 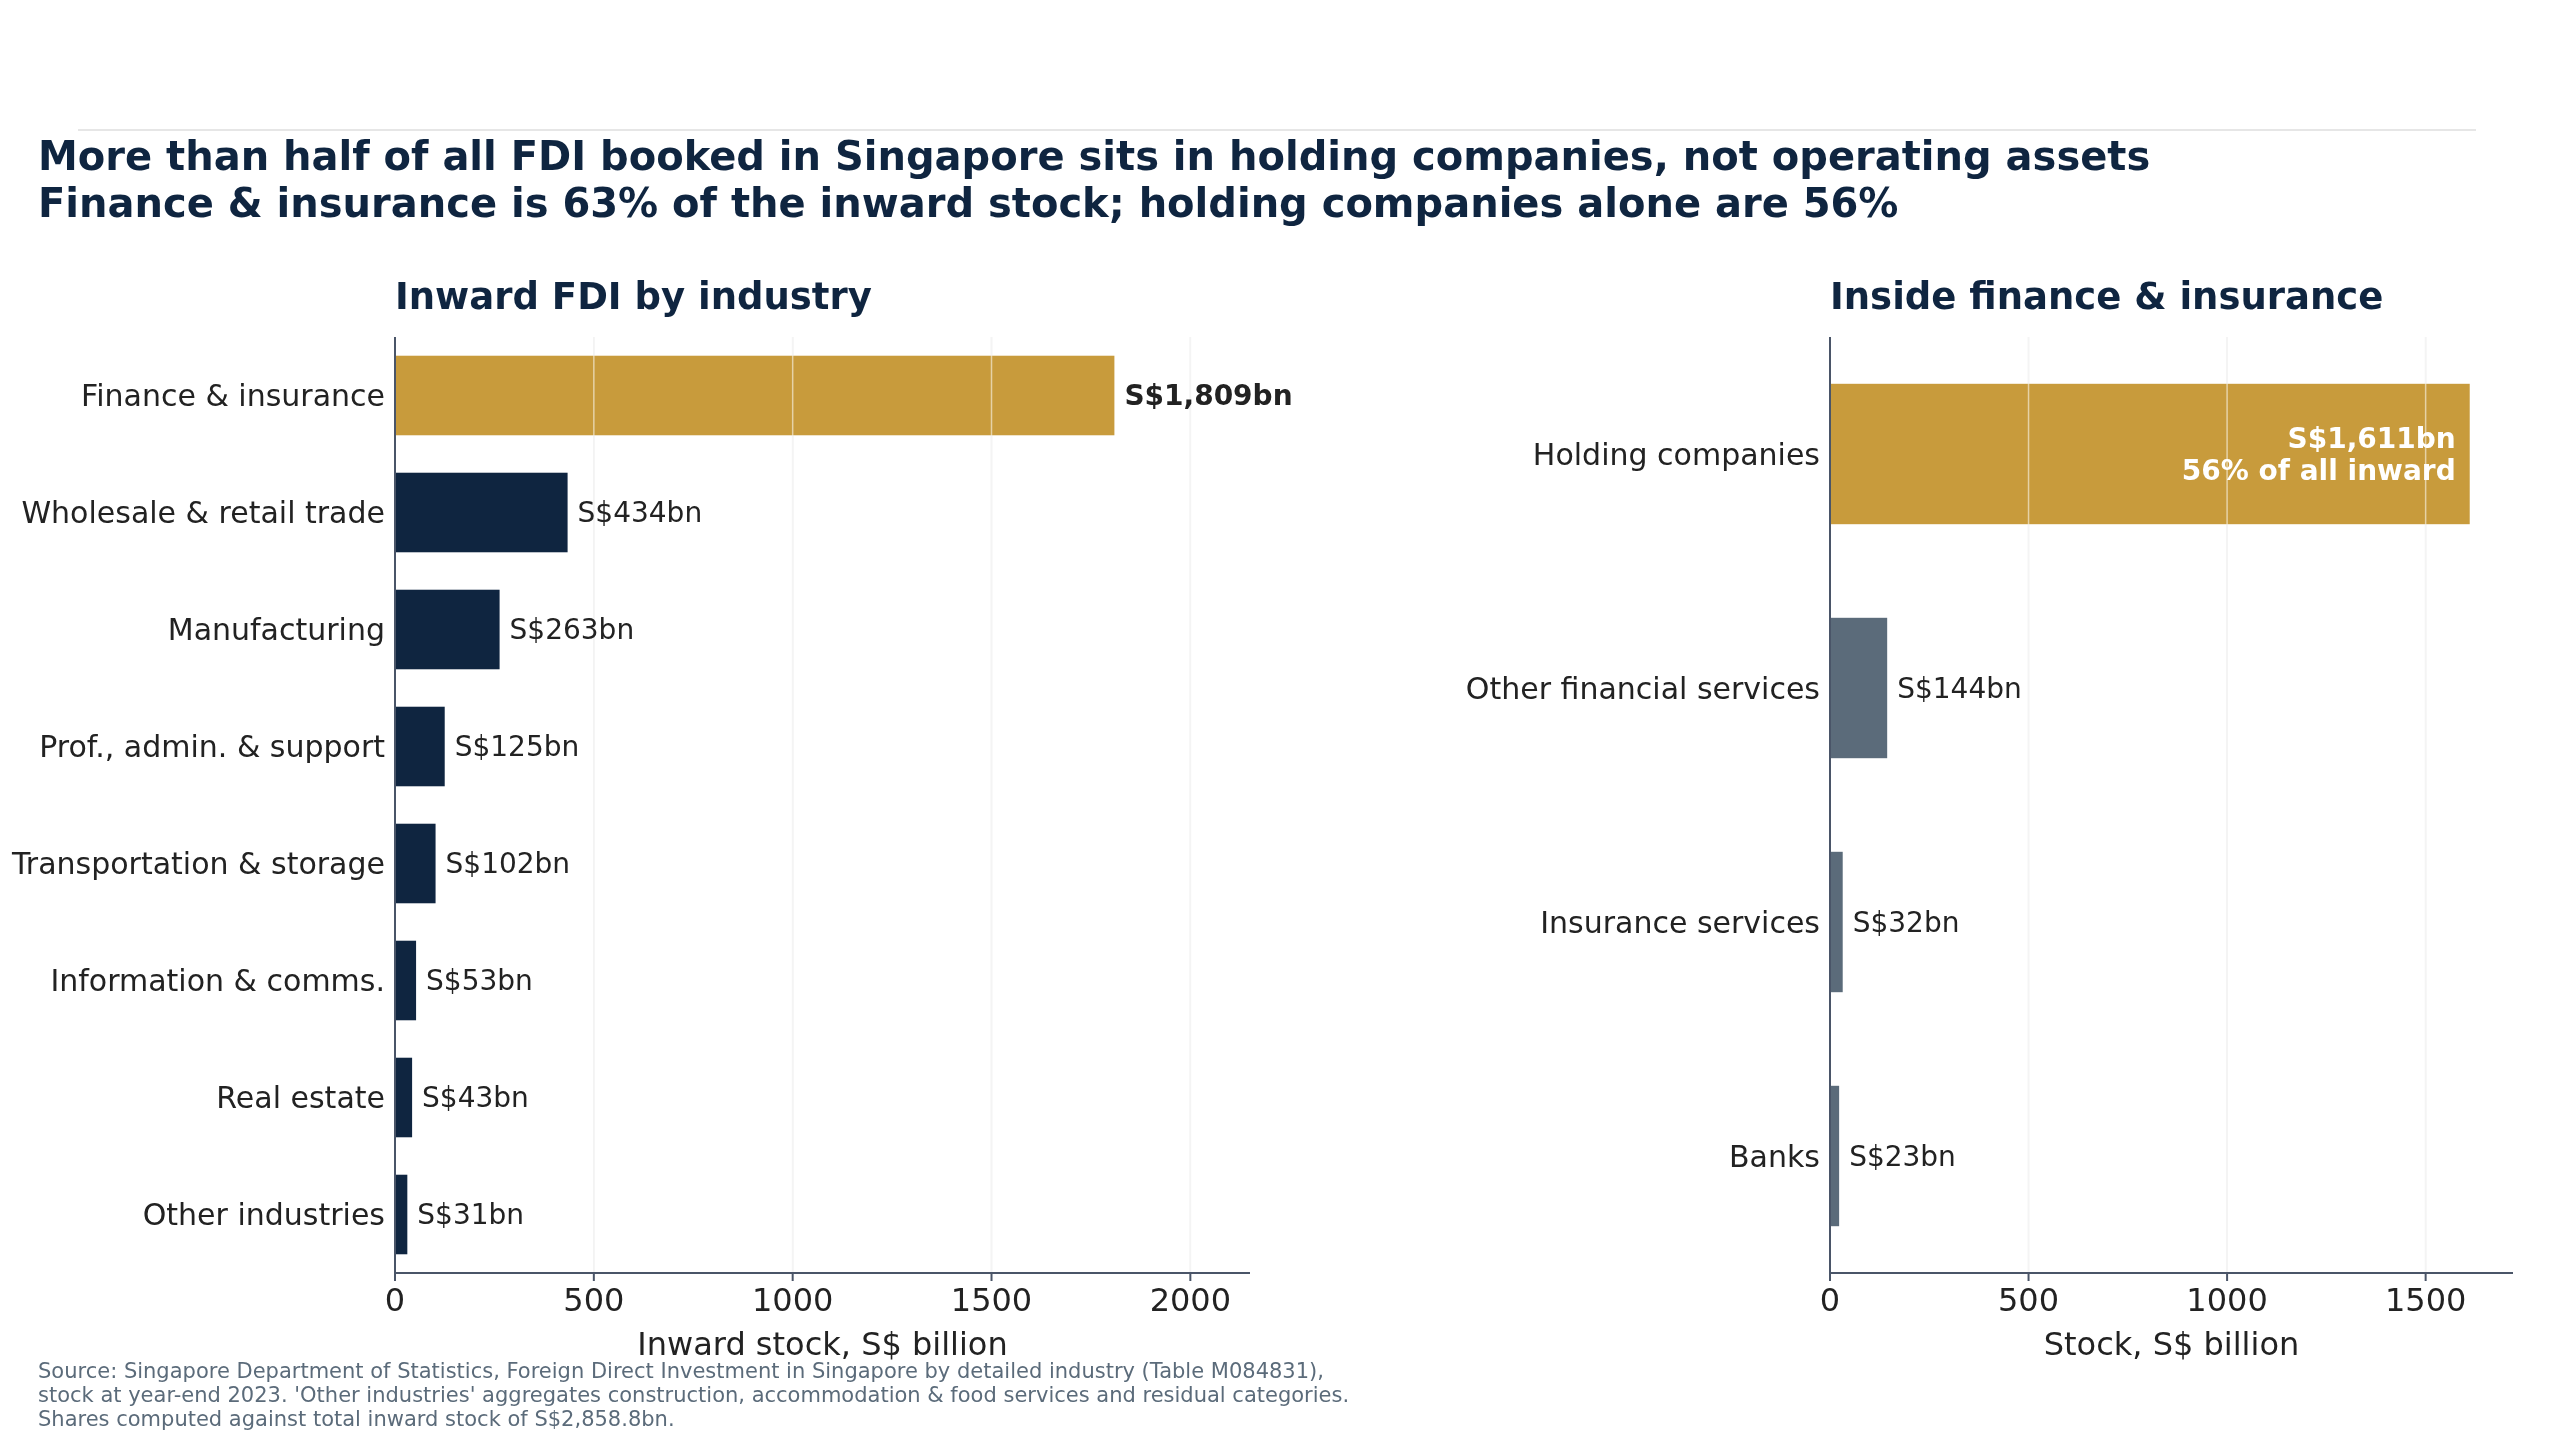 I want to click on y-tick-label: Holding companies, so click(x=1676, y=454).